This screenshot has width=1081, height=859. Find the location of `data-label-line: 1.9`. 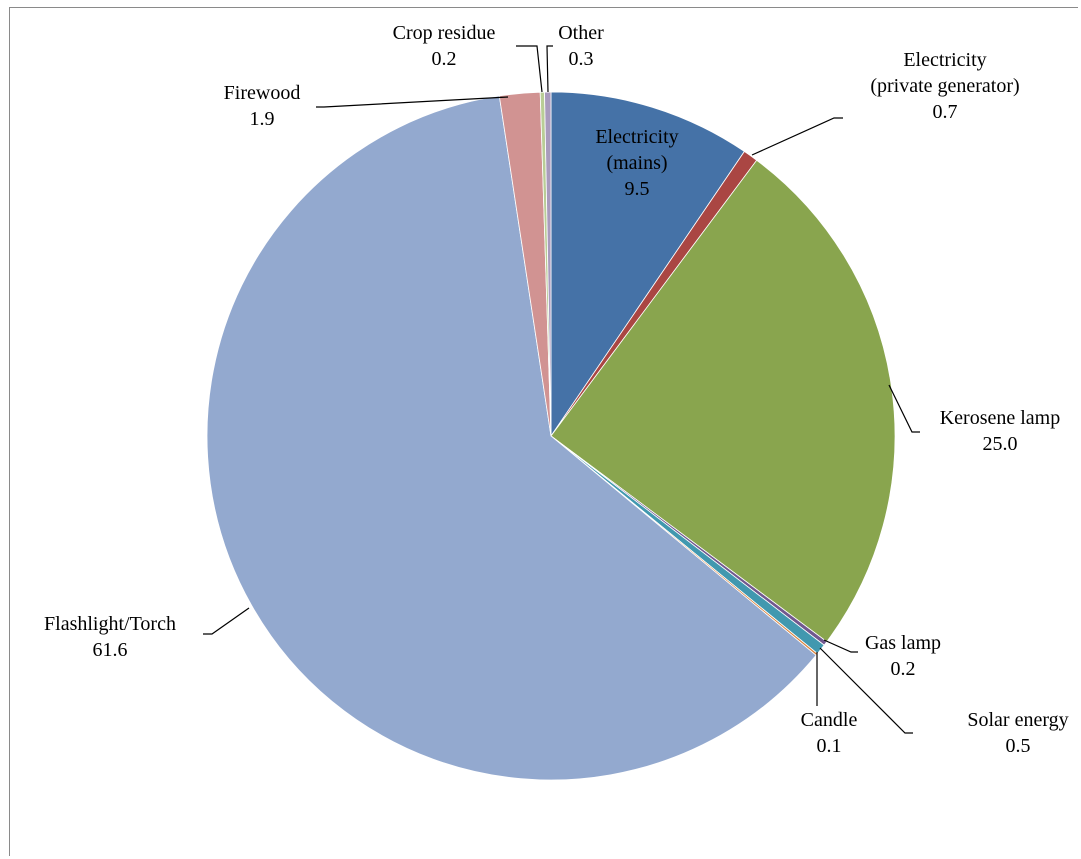

data-label-line: 1.9 is located at coordinates (262, 119).